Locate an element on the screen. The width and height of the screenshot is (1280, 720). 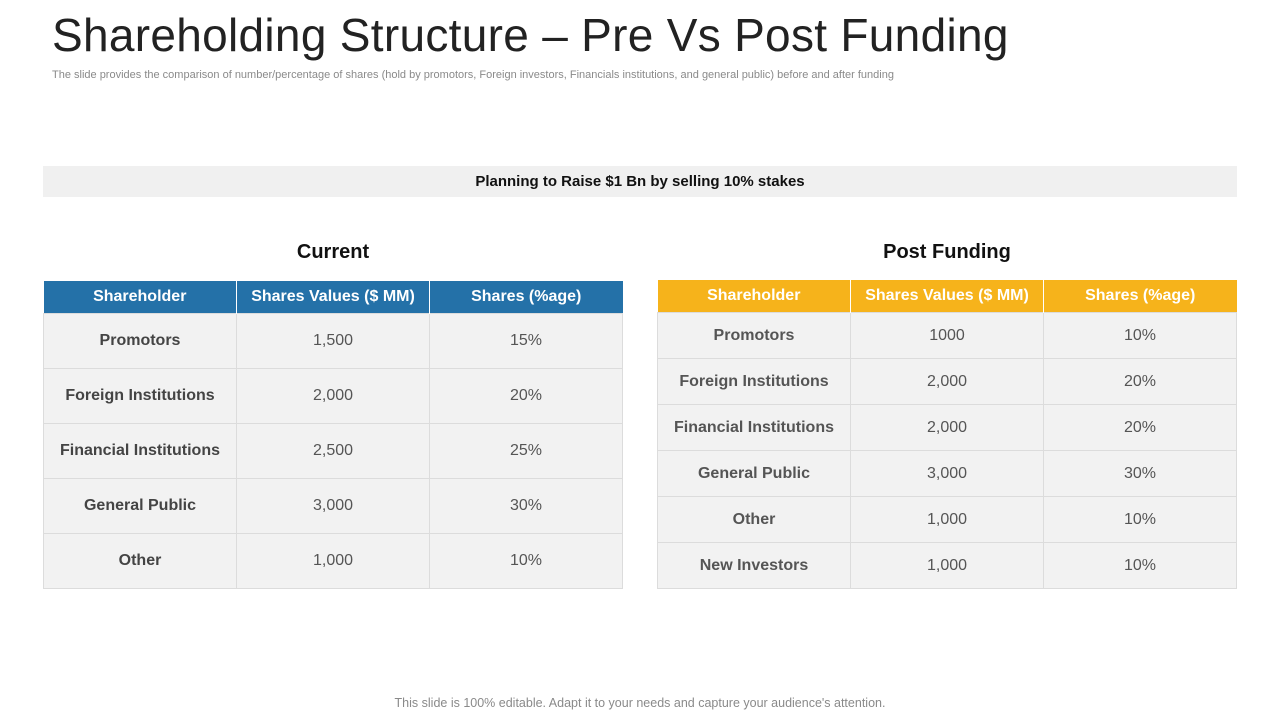
table-row: Promotors 1,500 15% is located at coordinates (333, 341).